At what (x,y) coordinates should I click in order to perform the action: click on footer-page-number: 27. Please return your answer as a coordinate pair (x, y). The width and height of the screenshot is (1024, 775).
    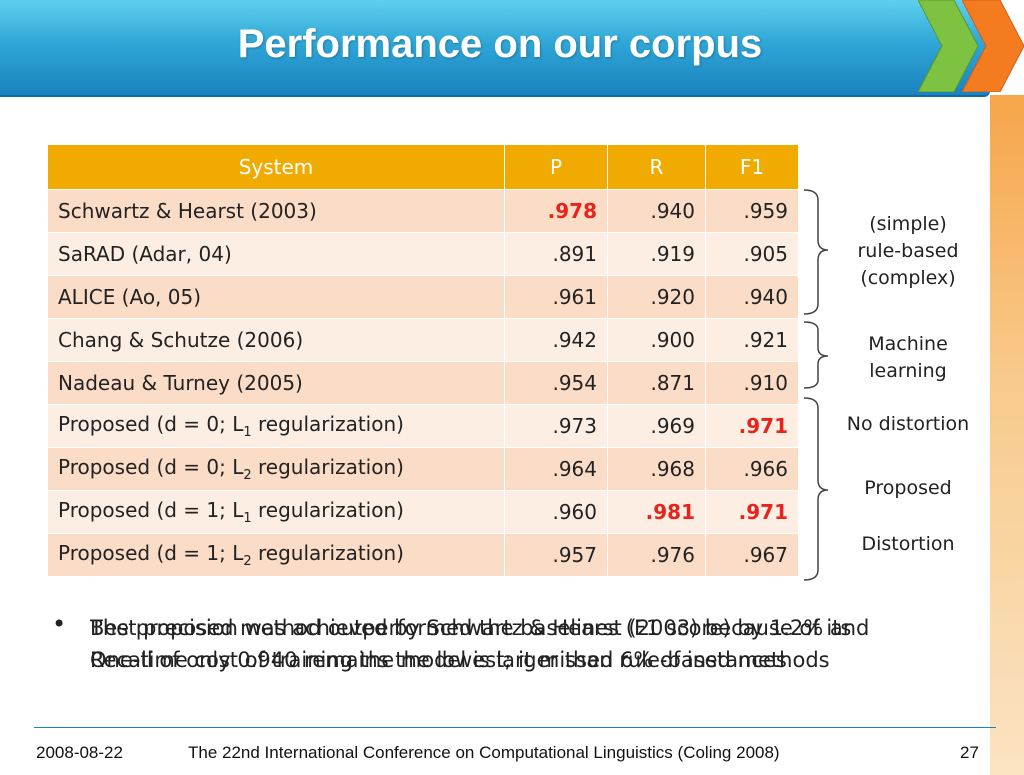
    Looking at the image, I should click on (969, 752).